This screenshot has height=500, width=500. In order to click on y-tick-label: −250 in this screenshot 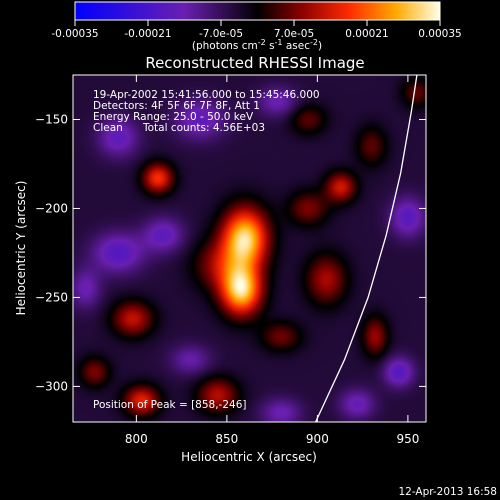, I will do `click(51, 297)`.